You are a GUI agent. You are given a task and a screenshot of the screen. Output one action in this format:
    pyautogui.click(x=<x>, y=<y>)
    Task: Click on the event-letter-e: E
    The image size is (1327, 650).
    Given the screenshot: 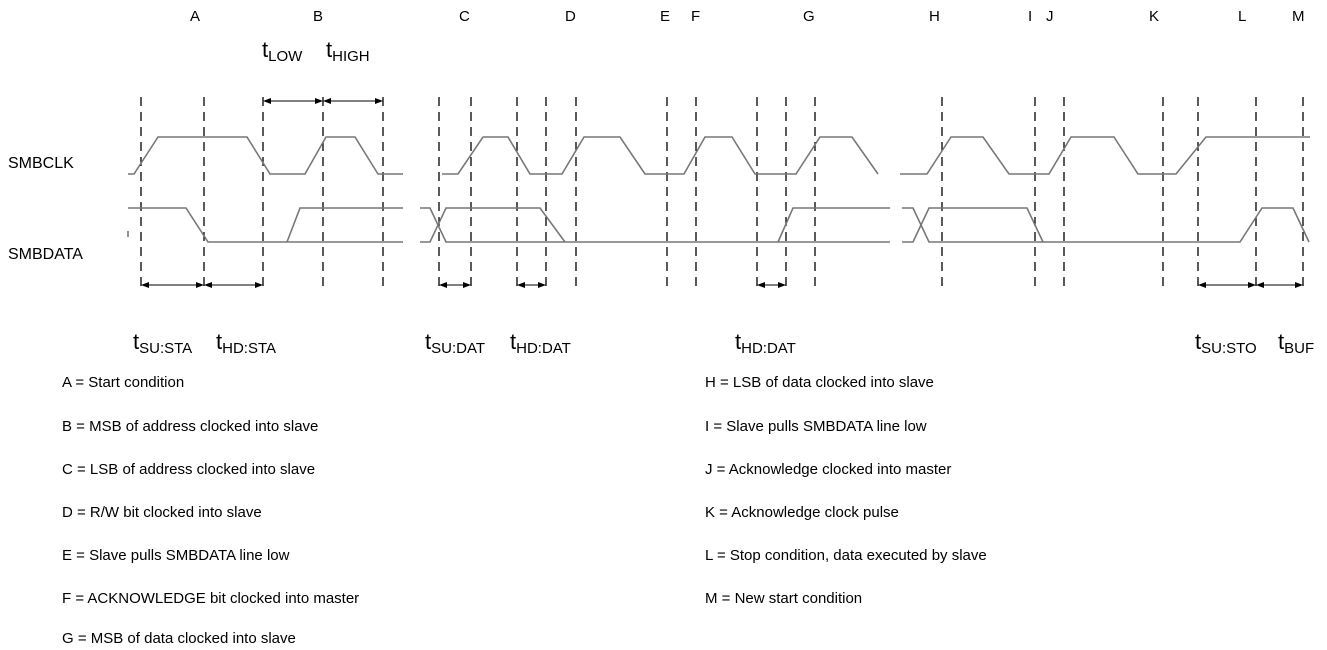 What is the action you would take?
    pyautogui.click(x=665, y=16)
    